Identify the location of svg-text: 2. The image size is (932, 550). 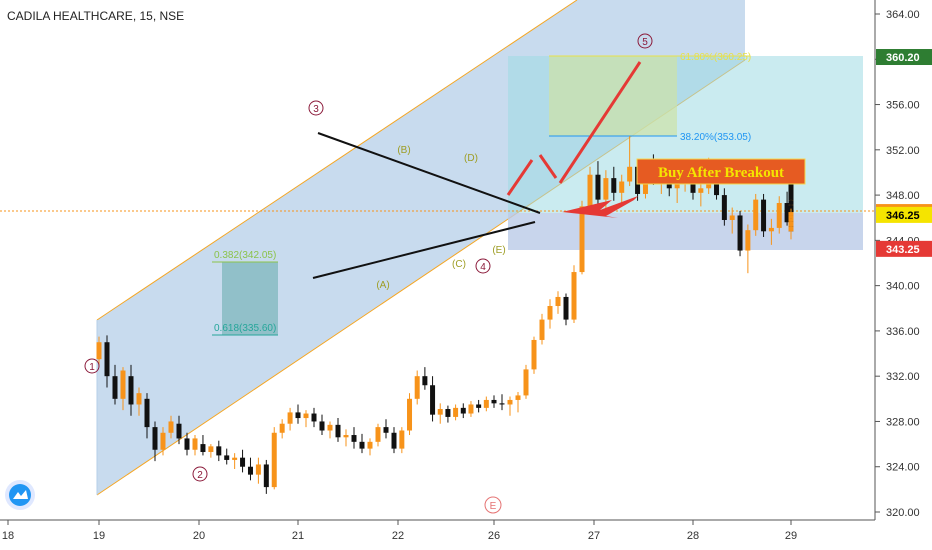
(200, 475).